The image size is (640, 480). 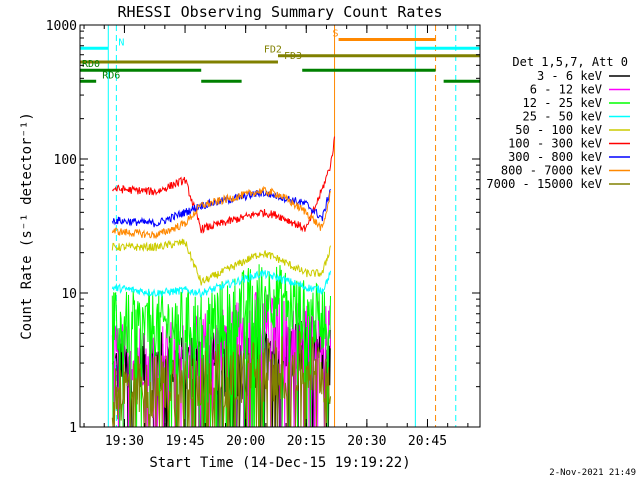 I want to click on x-tick-label-2: 20:00, so click(x=245, y=441).